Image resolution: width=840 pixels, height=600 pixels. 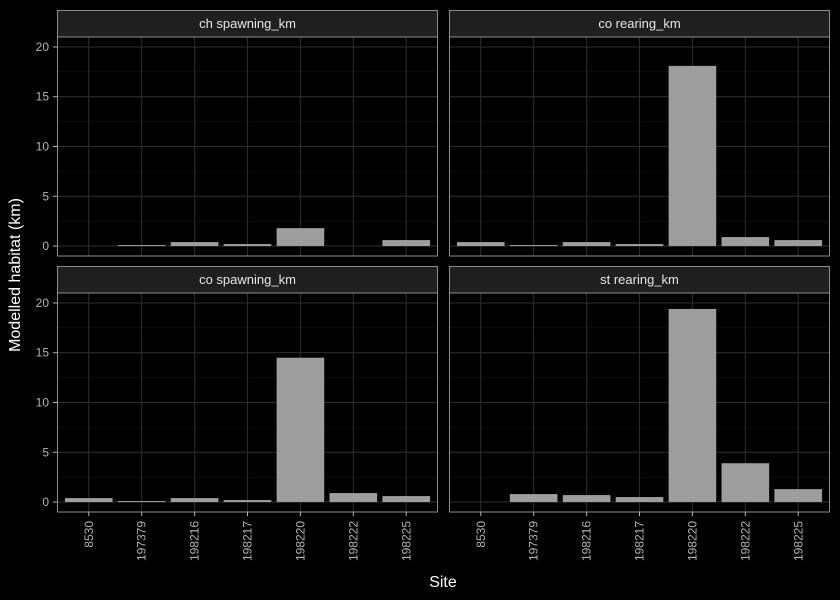 What do you see at coordinates (443, 582) in the screenshot?
I see `x-axis-title: Site` at bounding box center [443, 582].